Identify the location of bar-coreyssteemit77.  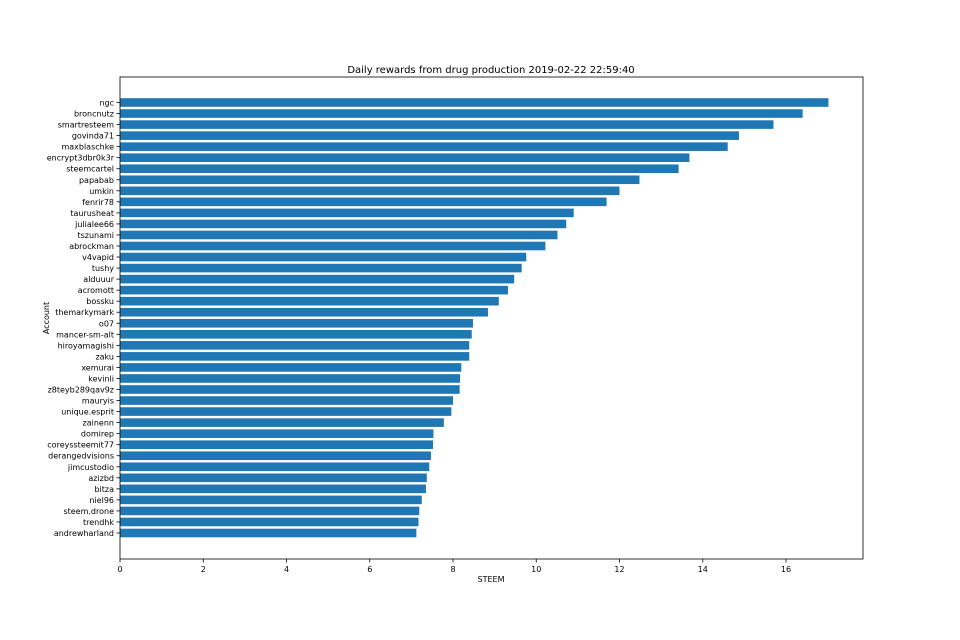
(277, 444).